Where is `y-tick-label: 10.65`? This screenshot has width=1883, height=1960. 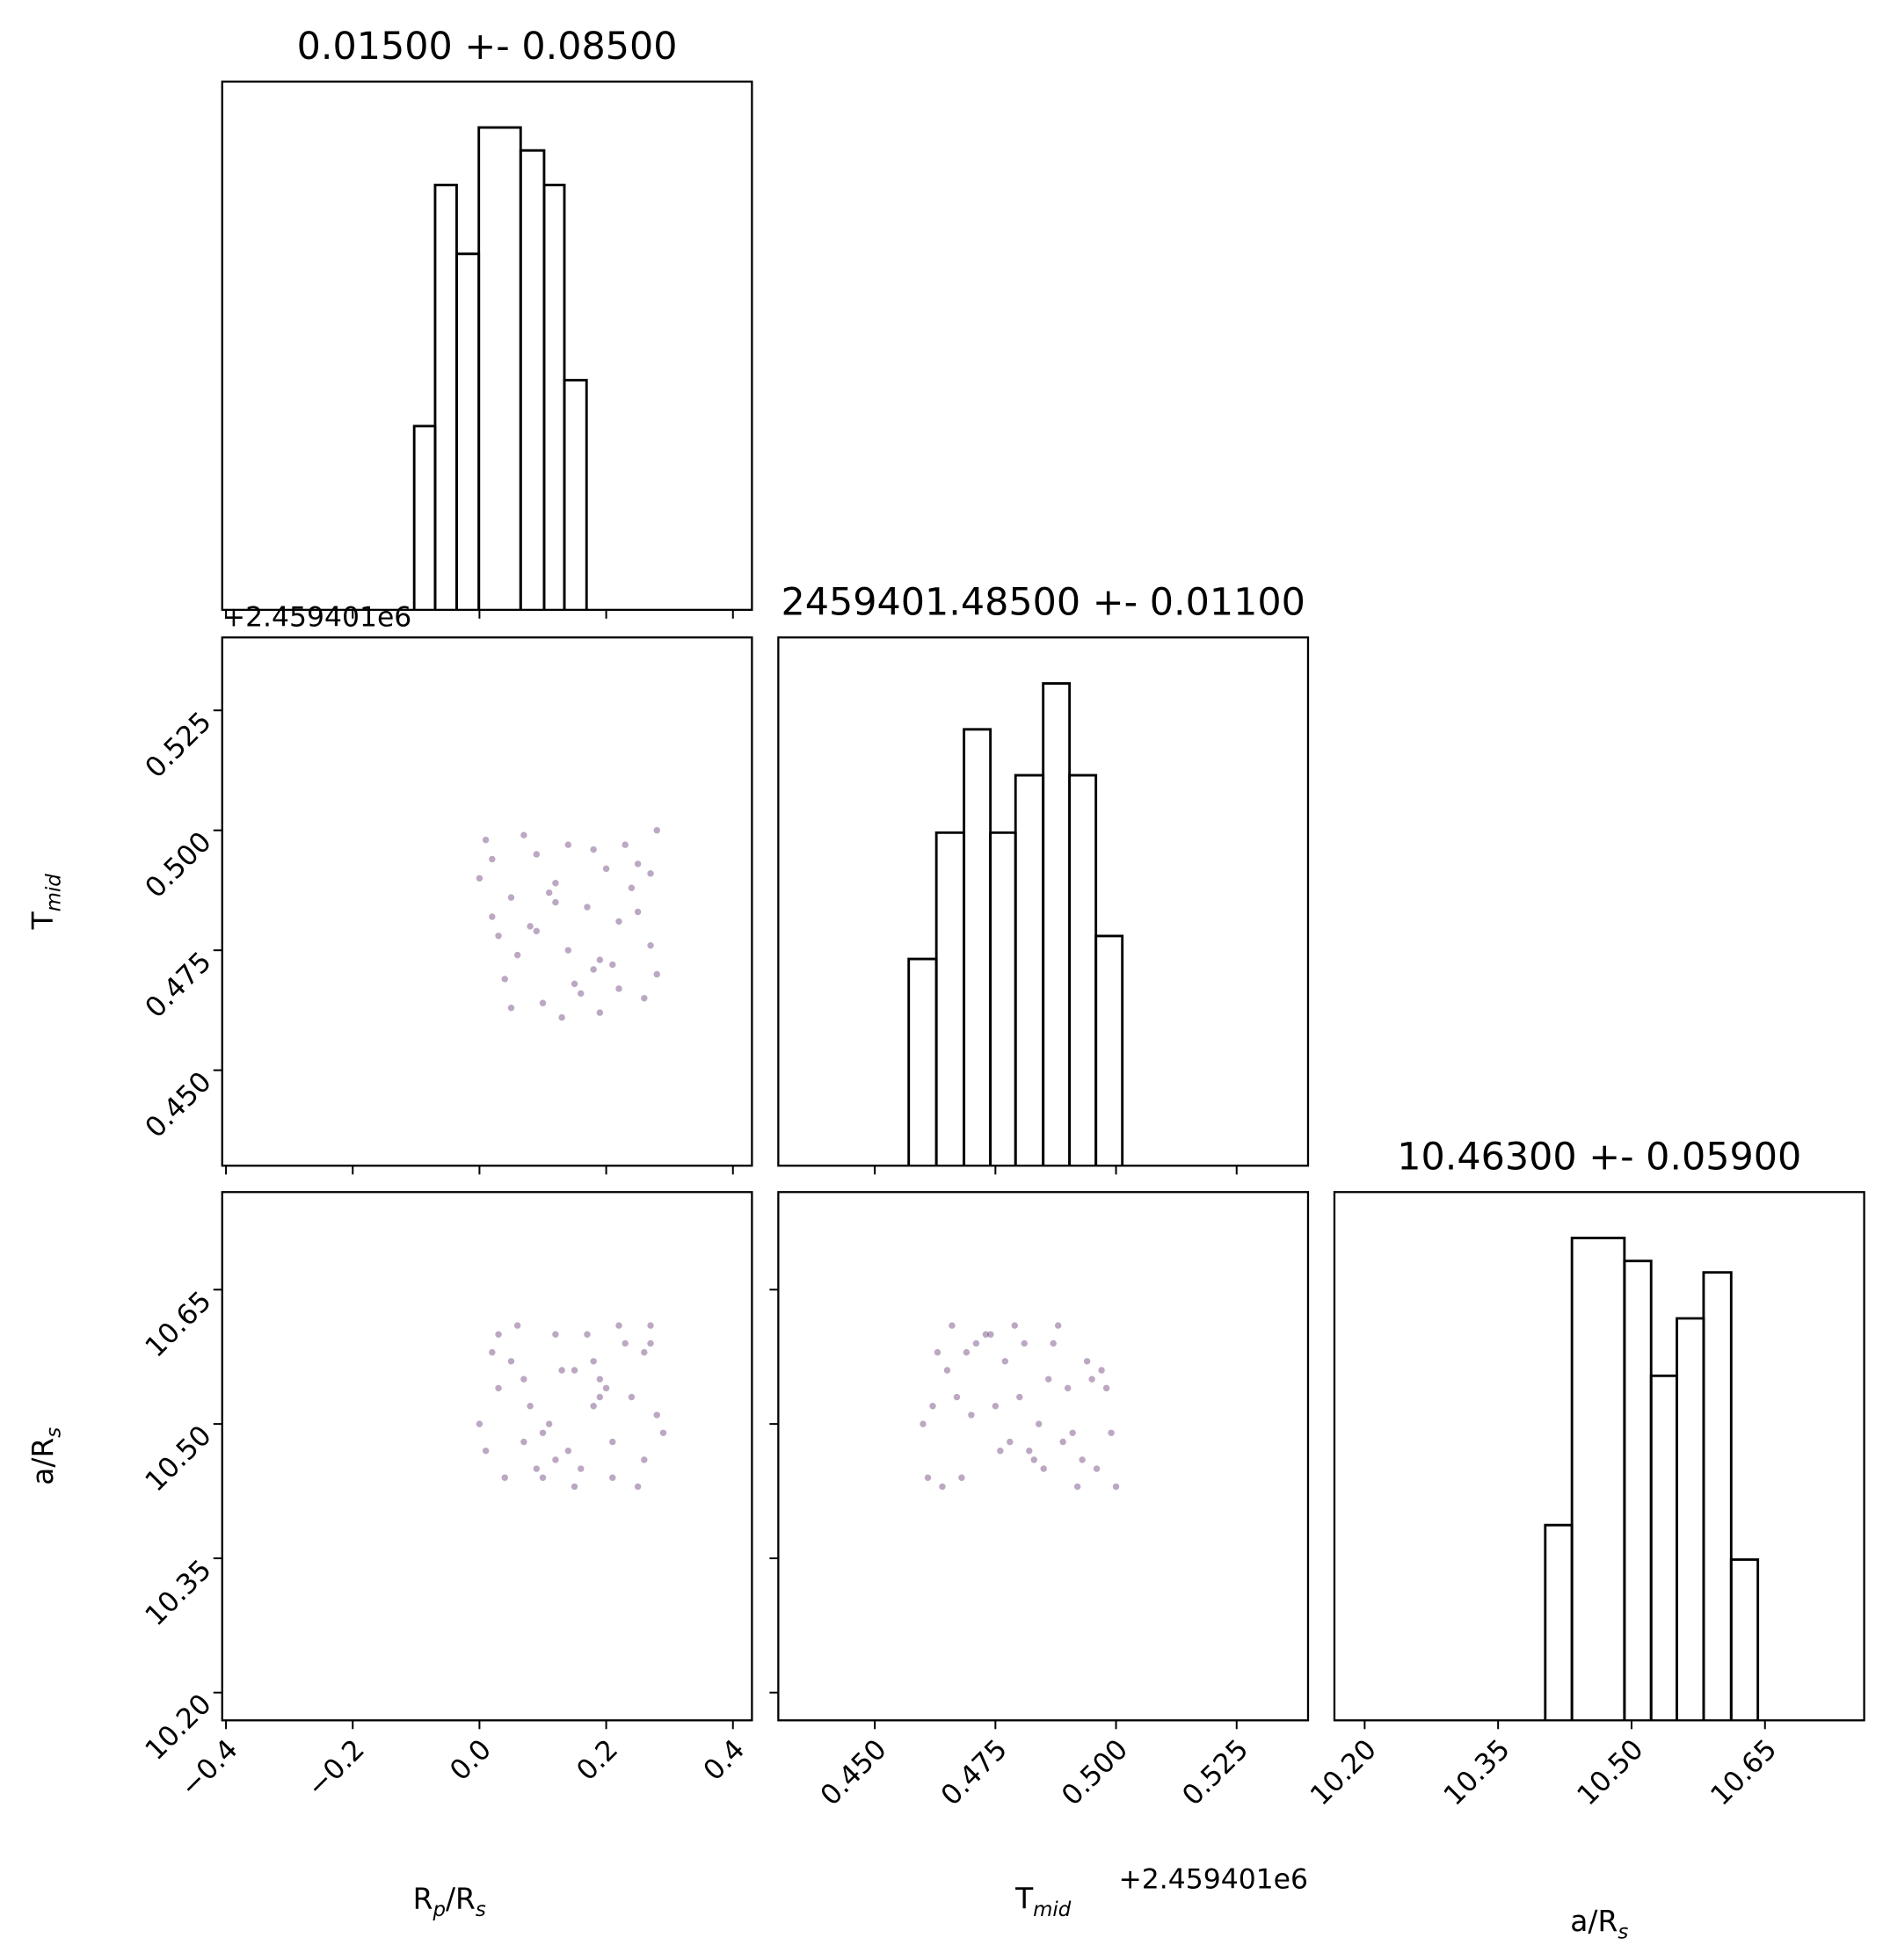
y-tick-label: 10.65 is located at coordinates (179, 1324).